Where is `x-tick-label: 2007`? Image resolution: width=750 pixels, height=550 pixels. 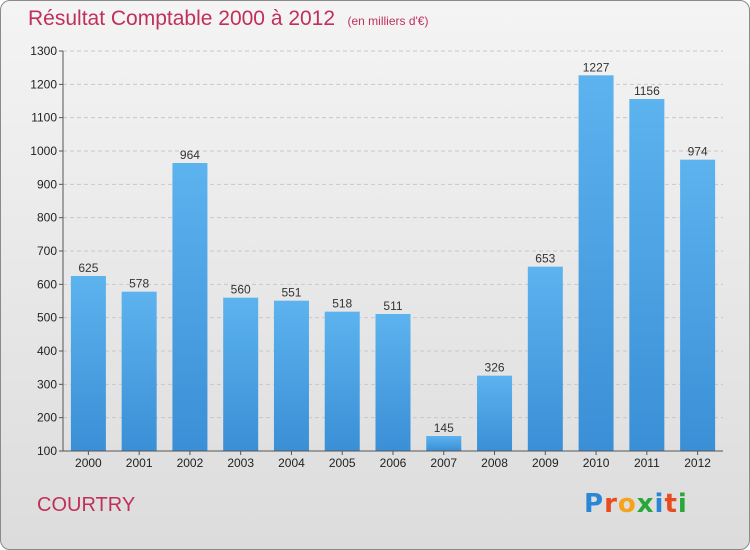 x-tick-label: 2007 is located at coordinates (443, 463).